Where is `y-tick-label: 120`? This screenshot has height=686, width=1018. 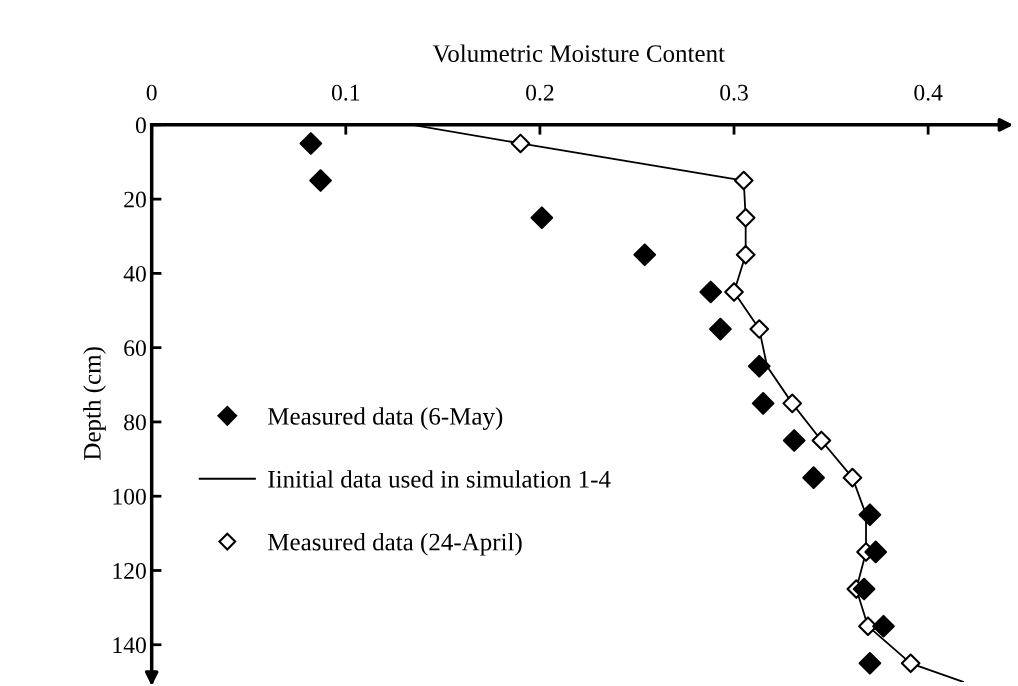 y-tick-label: 120 is located at coordinates (129, 570).